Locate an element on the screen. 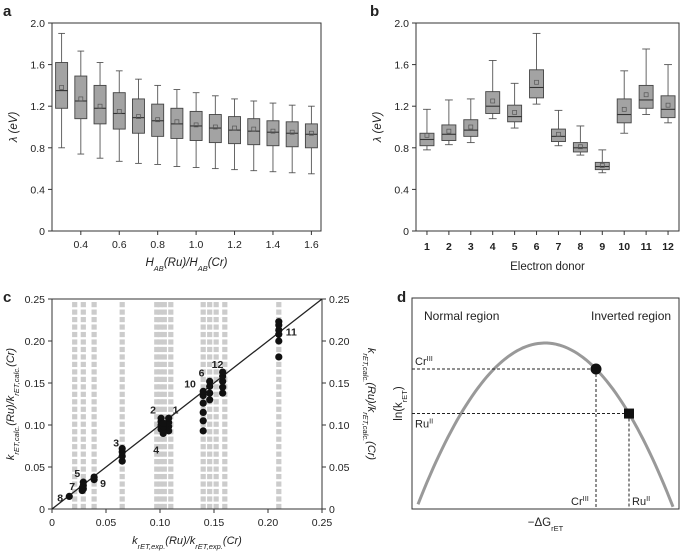 The height and width of the screenshot is (553, 685). y-tick-label: 2.0 is located at coordinates (401, 24).